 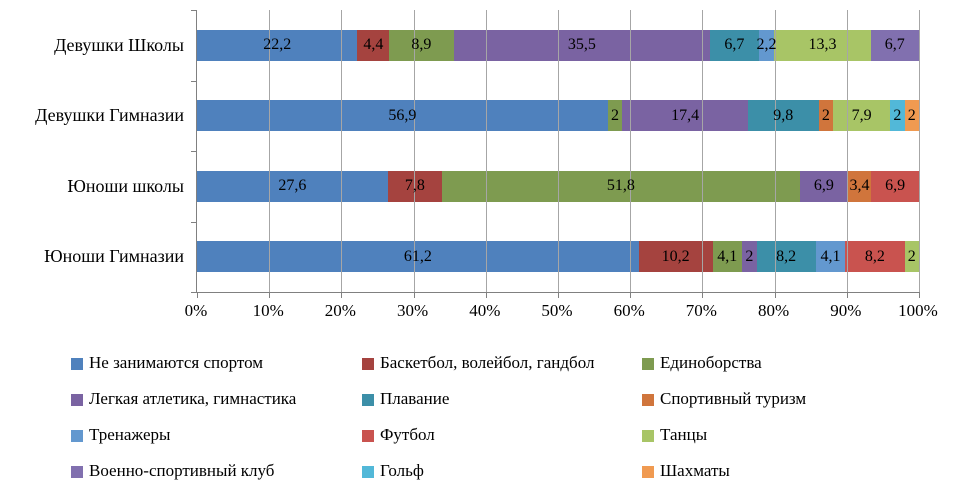 I want to click on bar: 22,2 4,4 8,9 35,5 6,7 2,2 13,3 6,7, so click(x=558, y=45).